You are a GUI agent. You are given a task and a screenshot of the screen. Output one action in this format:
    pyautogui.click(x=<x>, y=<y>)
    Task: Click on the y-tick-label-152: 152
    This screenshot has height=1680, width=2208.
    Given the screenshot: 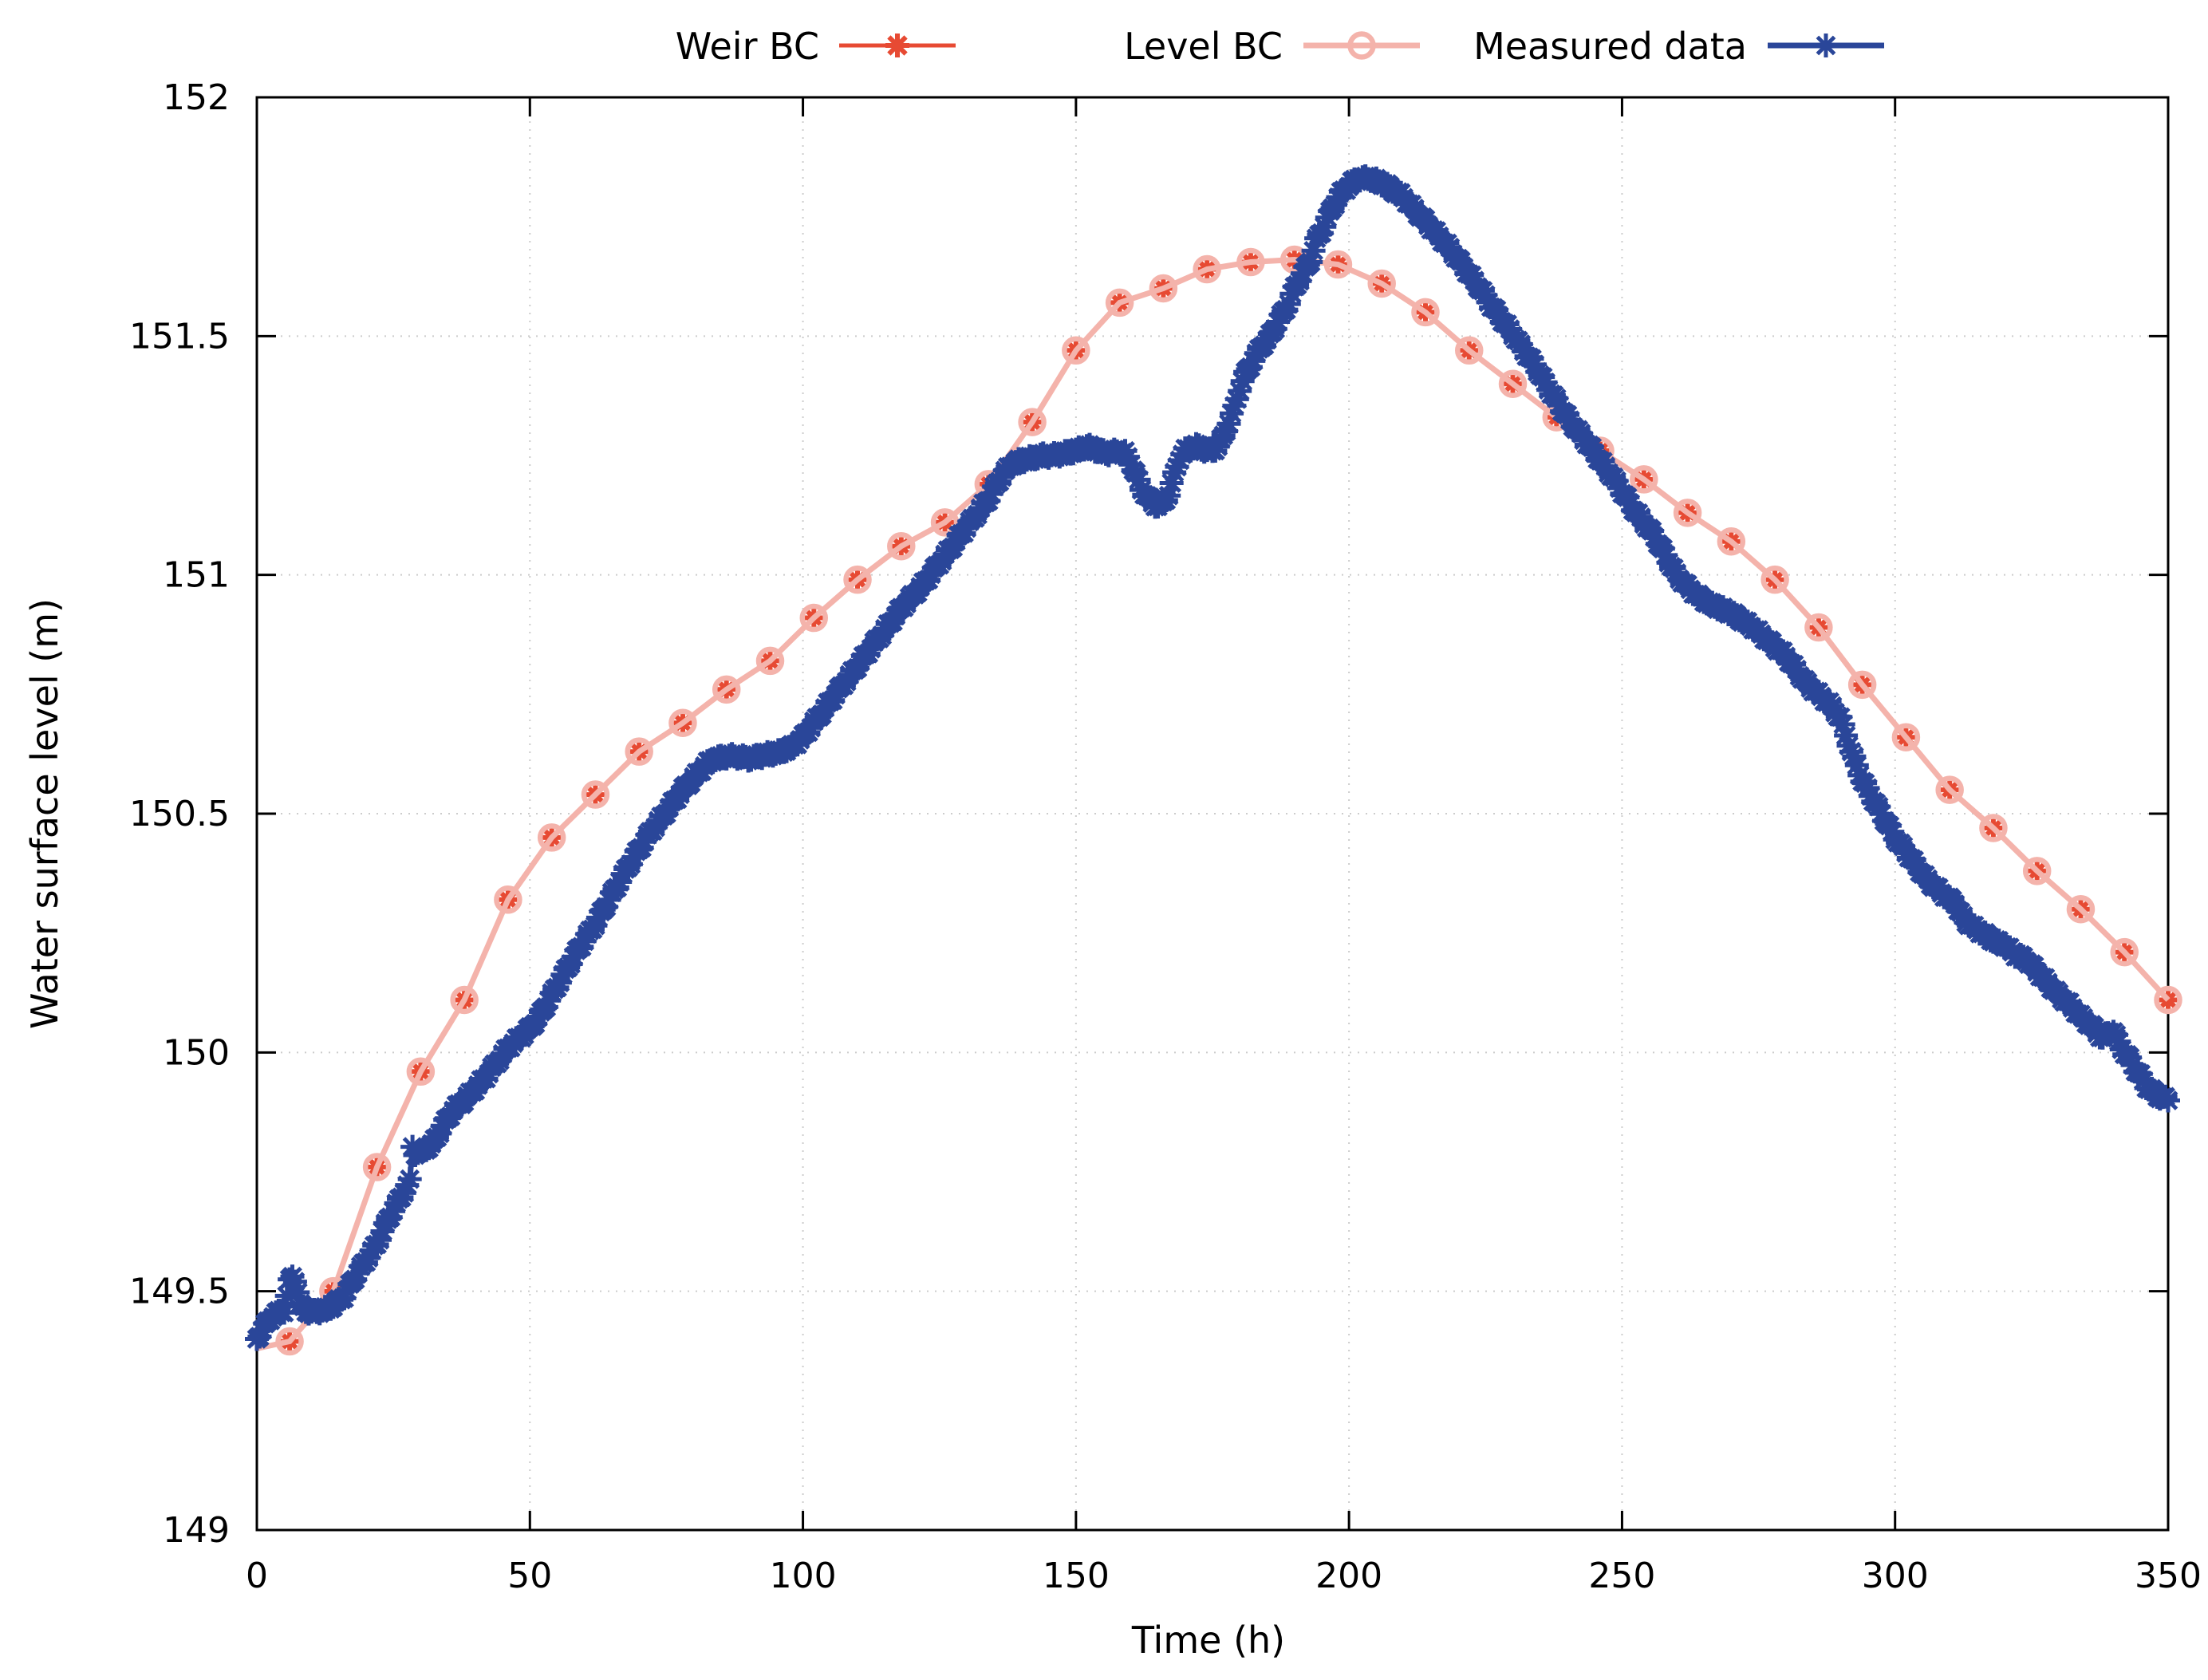 What is the action you would take?
    pyautogui.click(x=196, y=97)
    